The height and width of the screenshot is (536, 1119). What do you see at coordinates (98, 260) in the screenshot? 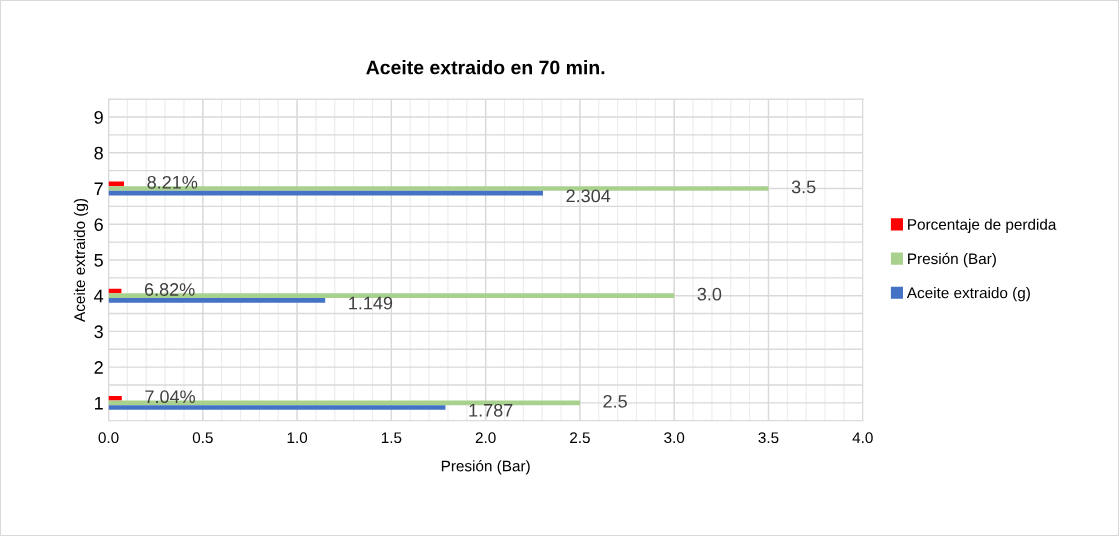
I see `y-tick-label: 5` at bounding box center [98, 260].